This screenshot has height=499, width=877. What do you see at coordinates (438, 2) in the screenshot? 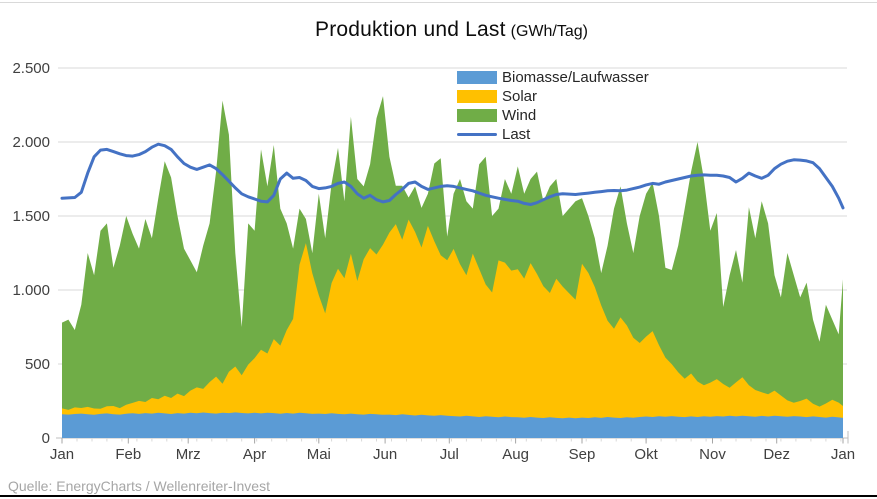
I see `top-border-line` at bounding box center [438, 2].